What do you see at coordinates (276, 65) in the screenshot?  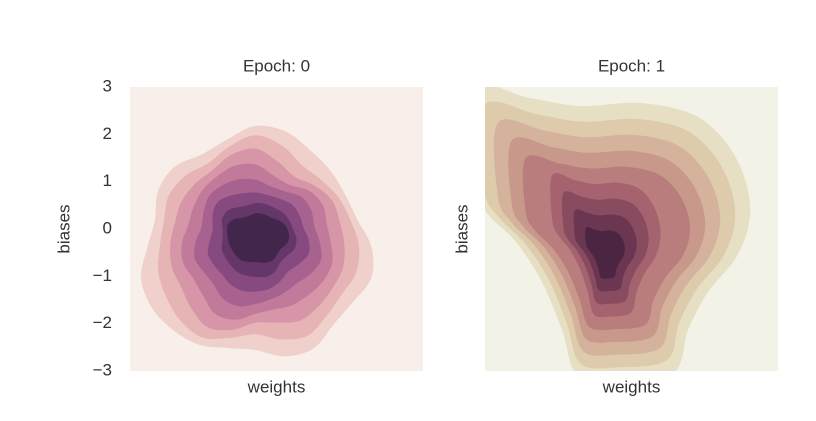 I see `chart-title: Epoch: 0` at bounding box center [276, 65].